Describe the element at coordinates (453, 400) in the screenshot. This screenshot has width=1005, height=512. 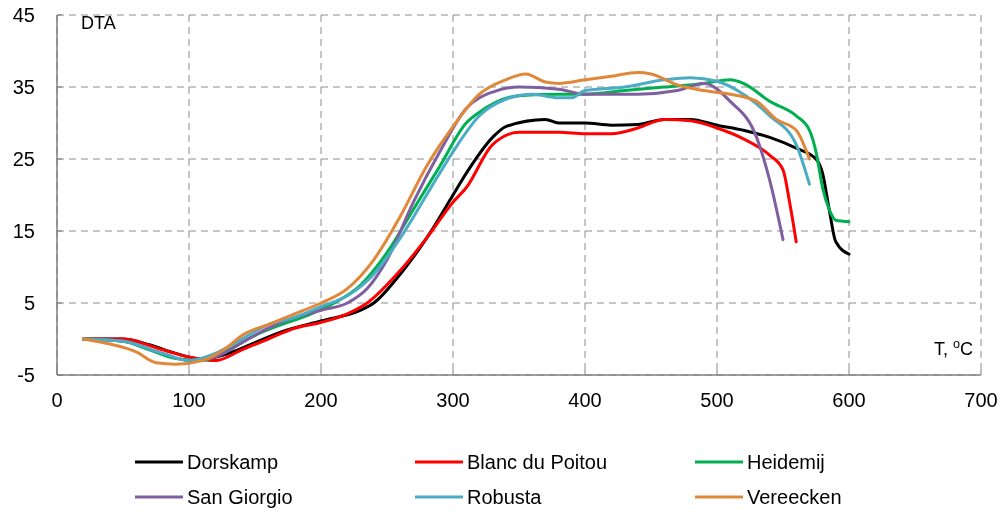
I see `x-tick-label: 300` at that location.